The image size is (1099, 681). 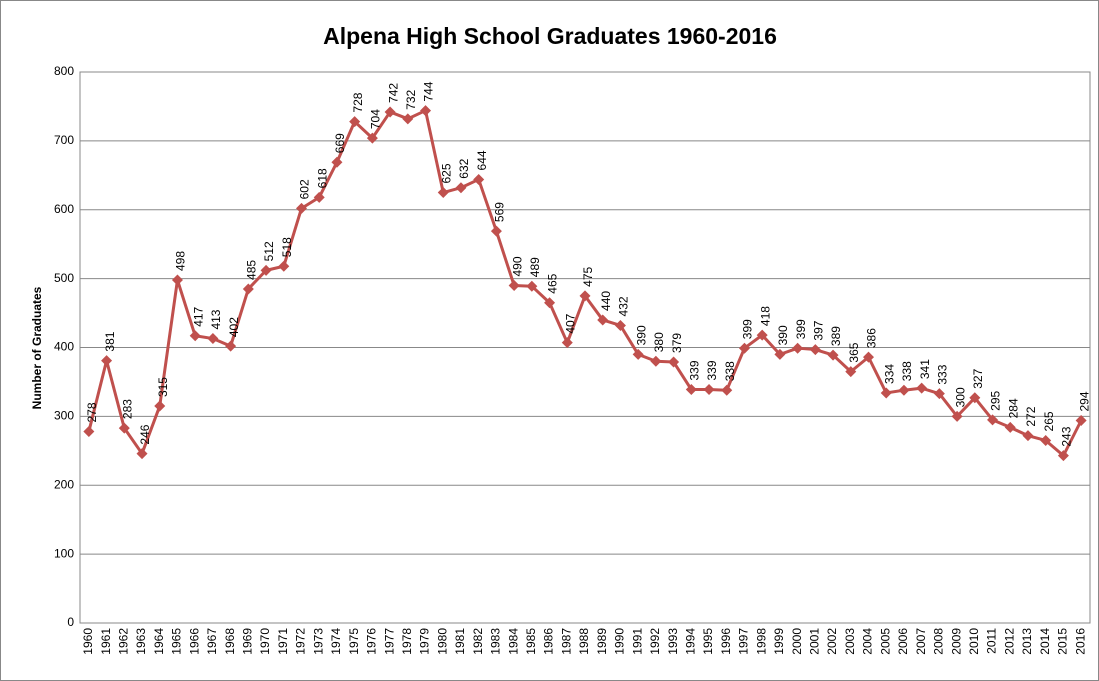 What do you see at coordinates (88, 641) in the screenshot?
I see `x-tick-label: 1960` at bounding box center [88, 641].